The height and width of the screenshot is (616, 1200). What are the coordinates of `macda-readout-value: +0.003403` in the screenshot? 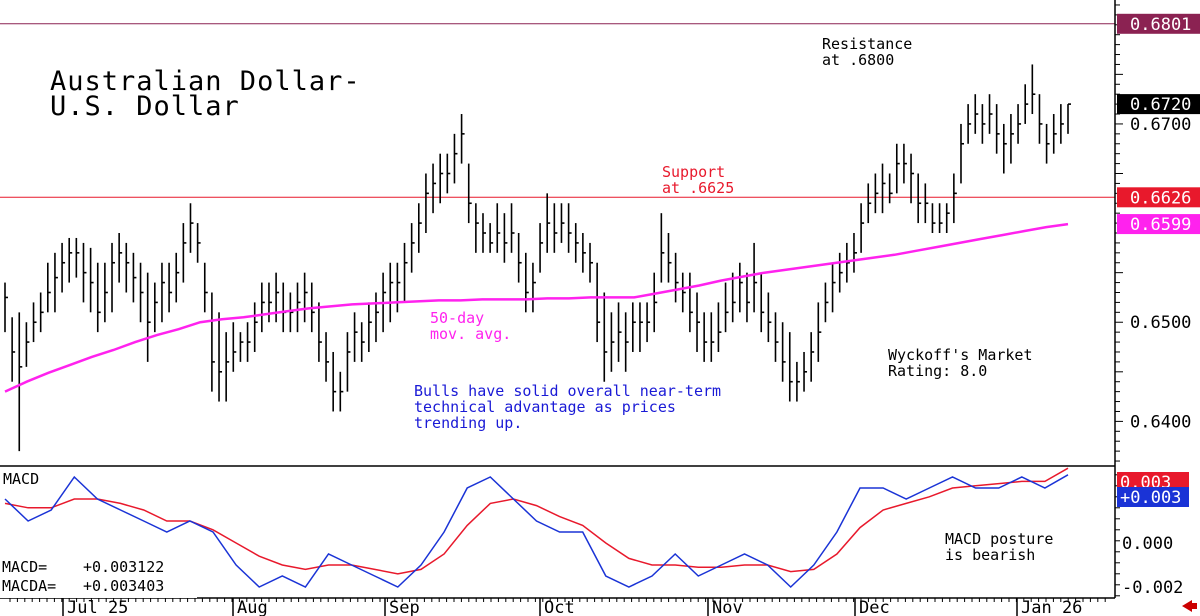 It's located at (123, 586).